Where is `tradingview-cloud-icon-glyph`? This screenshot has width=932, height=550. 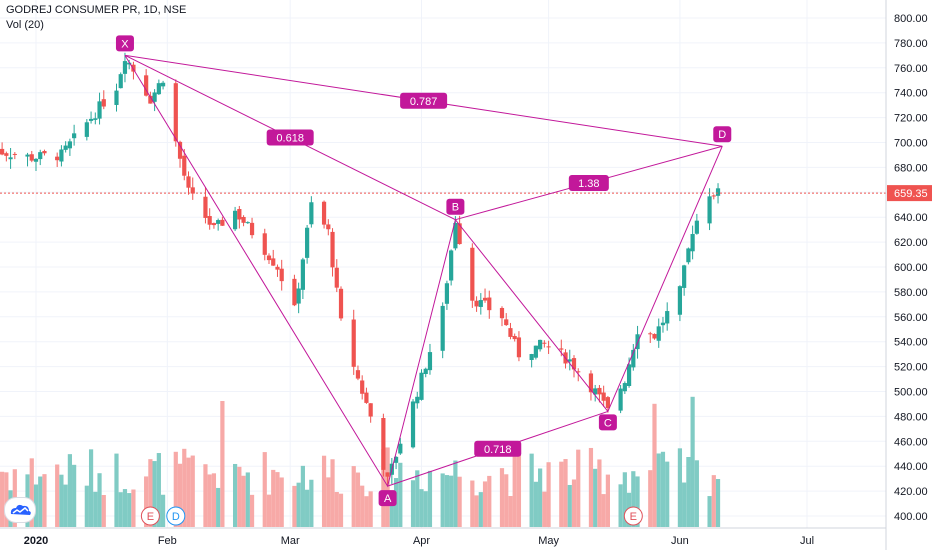
tradingview-cloud-icon-glyph is located at coordinates (20, 509).